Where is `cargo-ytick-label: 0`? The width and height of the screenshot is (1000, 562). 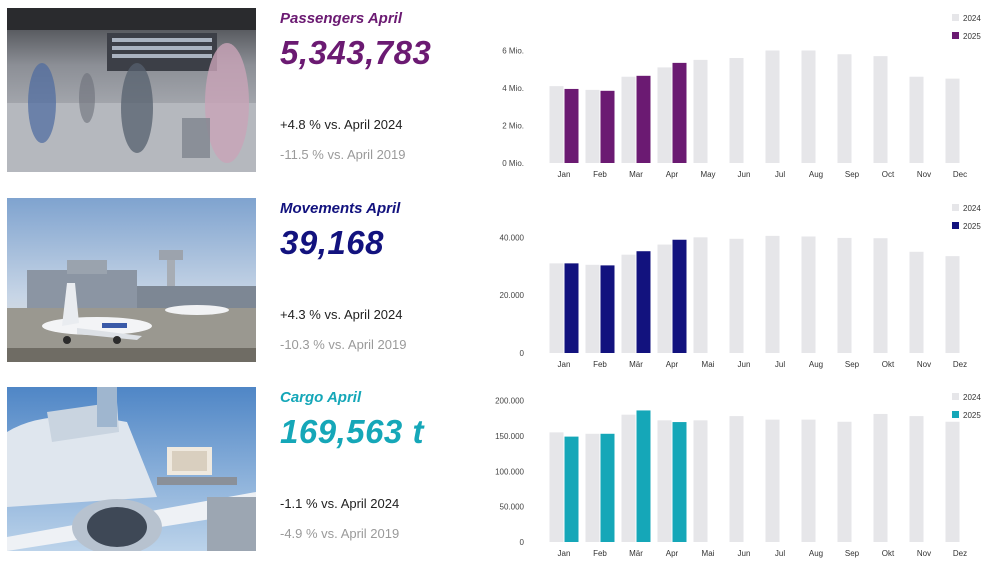 cargo-ytick-label: 0 is located at coordinates (522, 542).